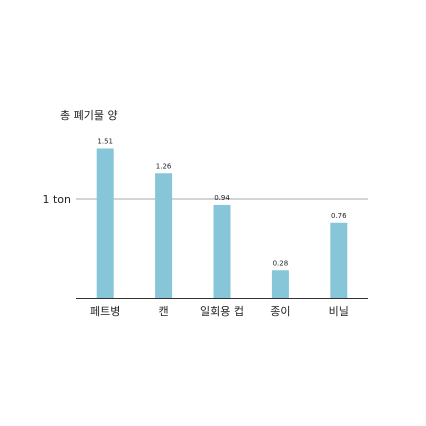  What do you see at coordinates (105, 142) in the screenshot?
I see `data-label-1: 1.51` at bounding box center [105, 142].